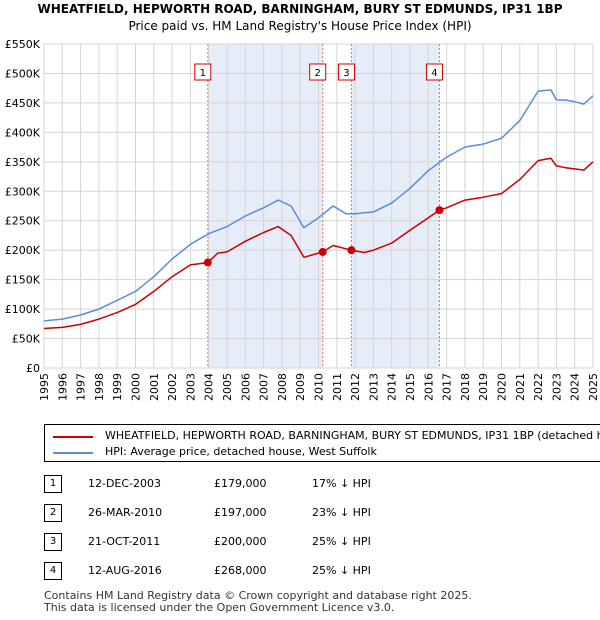 Image resolution: width=600 pixels, height=620 pixels. I want to click on sale-price: £200,000, so click(240, 541).